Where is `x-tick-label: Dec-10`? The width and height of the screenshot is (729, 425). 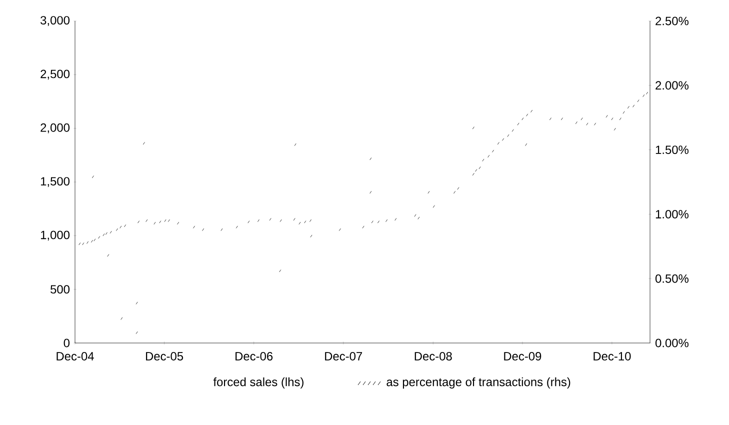
x-tick-label: Dec-10 is located at coordinates (612, 356).